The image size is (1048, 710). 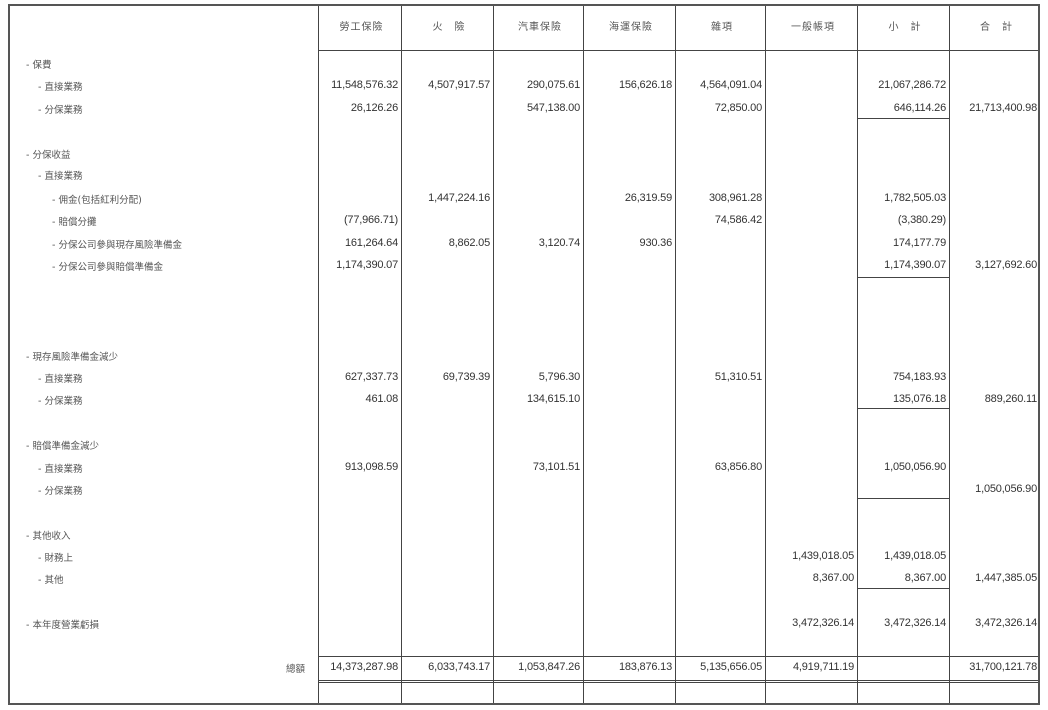 I want to click on cell-value: 21,713,400.98, so click(x=1003, y=108).